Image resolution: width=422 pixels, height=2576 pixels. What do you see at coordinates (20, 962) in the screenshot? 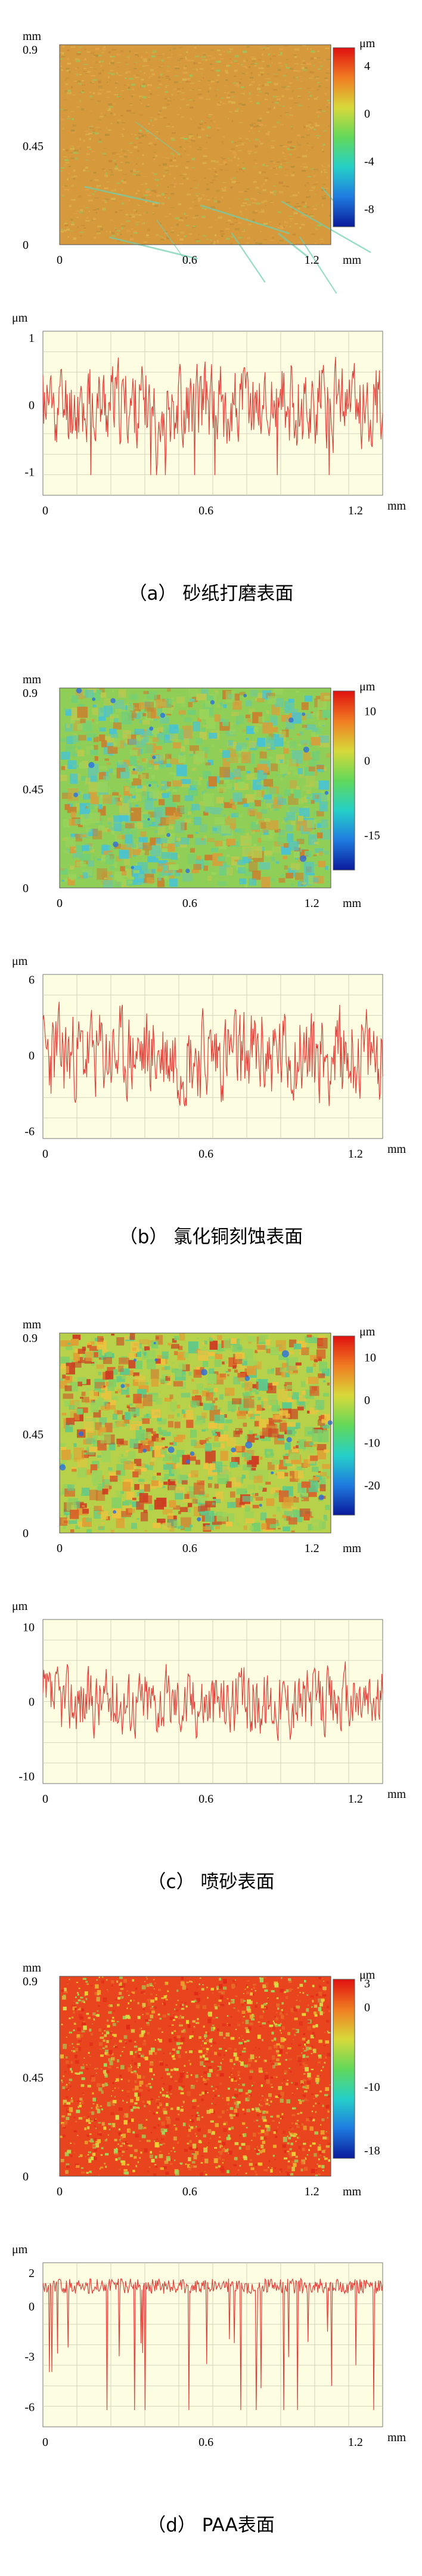
I see `profile-y-unit: μm` at bounding box center [20, 962].